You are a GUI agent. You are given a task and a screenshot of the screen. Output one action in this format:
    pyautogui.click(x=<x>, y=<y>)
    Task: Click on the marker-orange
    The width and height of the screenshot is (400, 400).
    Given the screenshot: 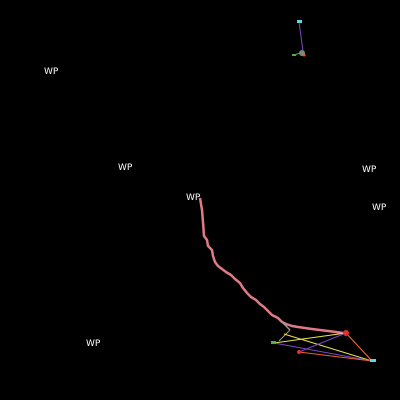 What is the action you would take?
    pyautogui.click(x=304, y=55)
    